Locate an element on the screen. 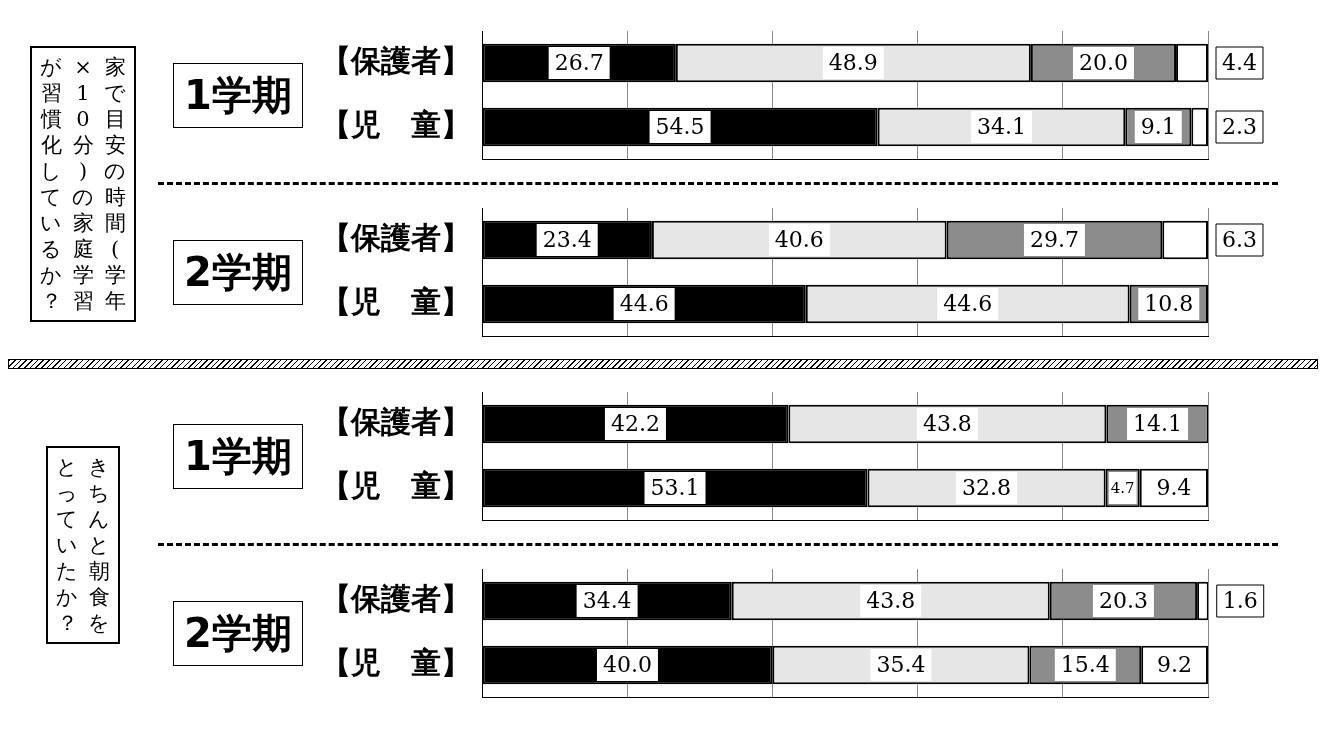 The width and height of the screenshot is (1332, 731). data-label: 9.2 is located at coordinates (1175, 664).